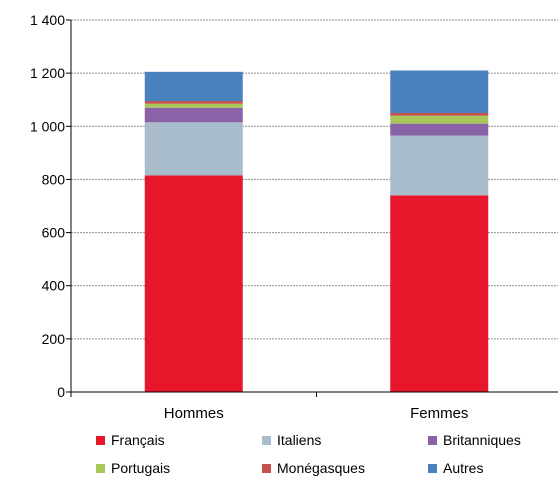 This screenshot has width=558, height=483. I want to click on legend-item: Français, so click(130, 440).